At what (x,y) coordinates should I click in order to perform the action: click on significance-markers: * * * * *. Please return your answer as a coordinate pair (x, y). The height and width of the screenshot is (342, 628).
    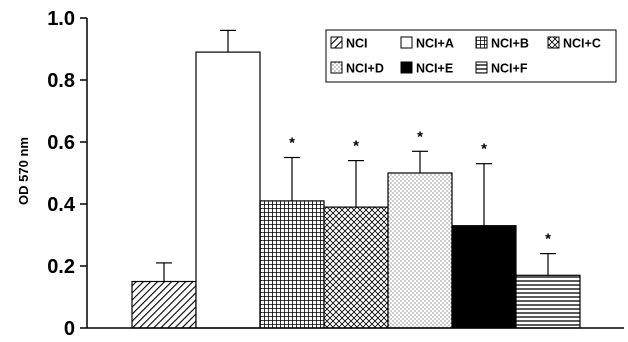
    Looking at the image, I should click on (420, 187).